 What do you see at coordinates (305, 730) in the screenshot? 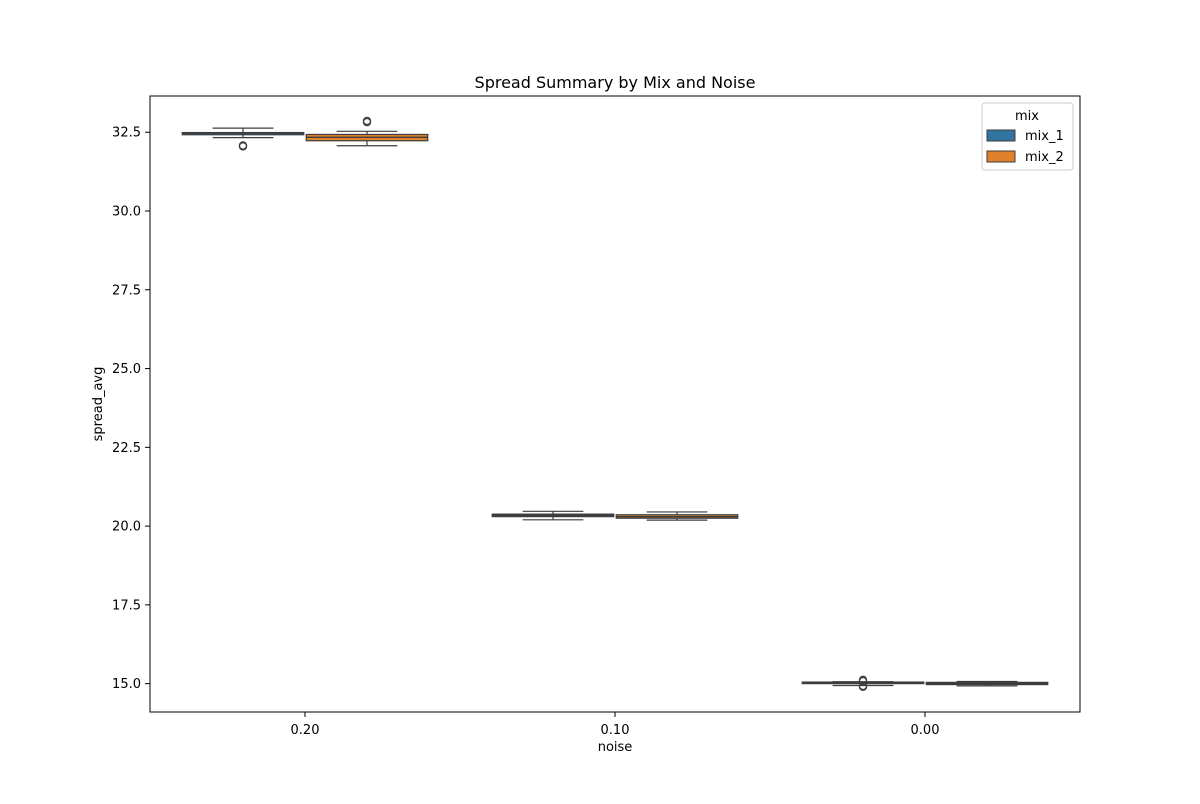
I see `x-tick-label: 0.20` at bounding box center [305, 730].